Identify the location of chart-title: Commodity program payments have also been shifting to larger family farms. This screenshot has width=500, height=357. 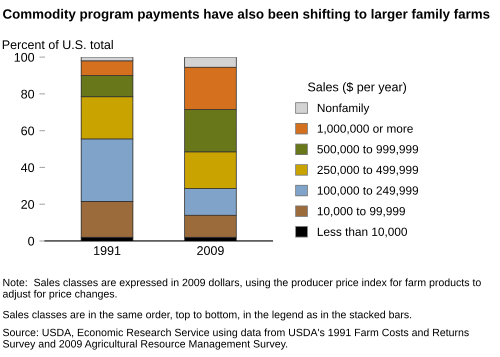
(246, 15).